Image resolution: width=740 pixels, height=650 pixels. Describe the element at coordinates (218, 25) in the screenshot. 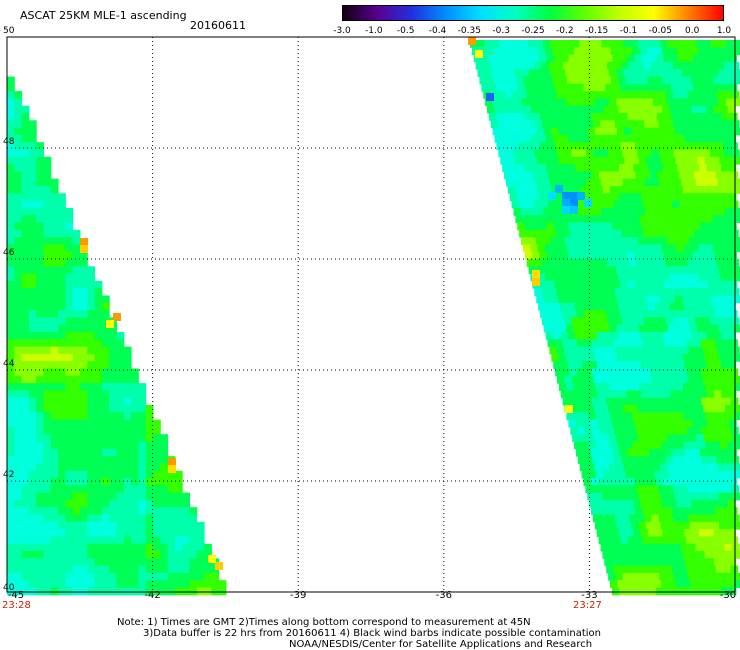

I see `map-date: 20160611` at that location.